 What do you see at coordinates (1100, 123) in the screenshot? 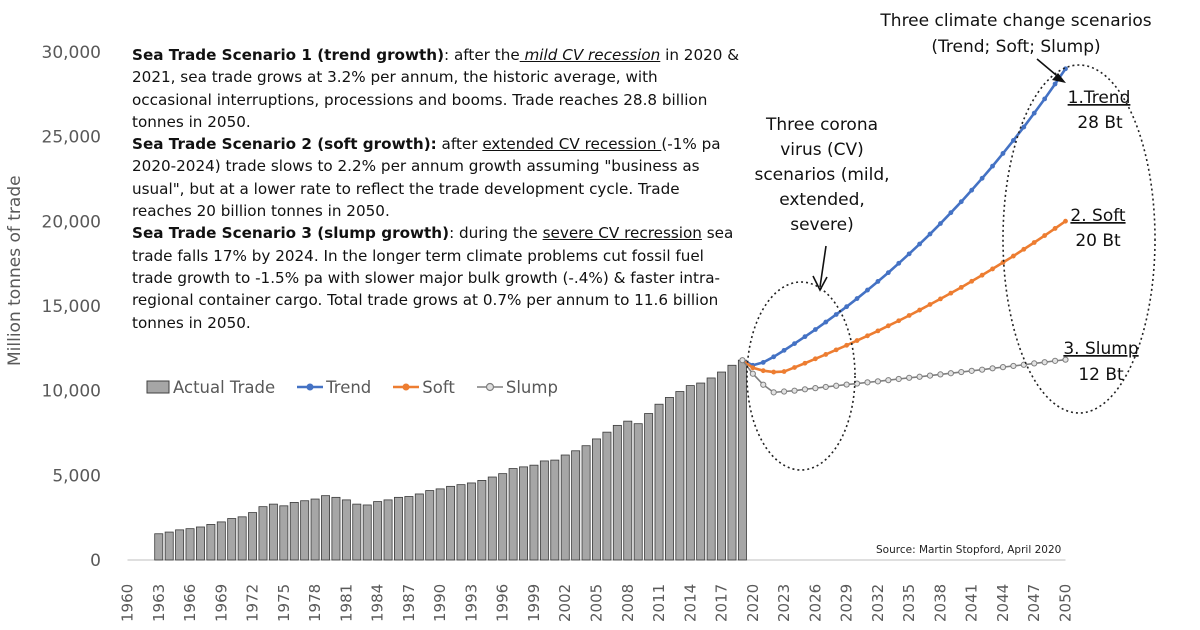
I see `trend-end-value: 28 Bt` at bounding box center [1100, 123].